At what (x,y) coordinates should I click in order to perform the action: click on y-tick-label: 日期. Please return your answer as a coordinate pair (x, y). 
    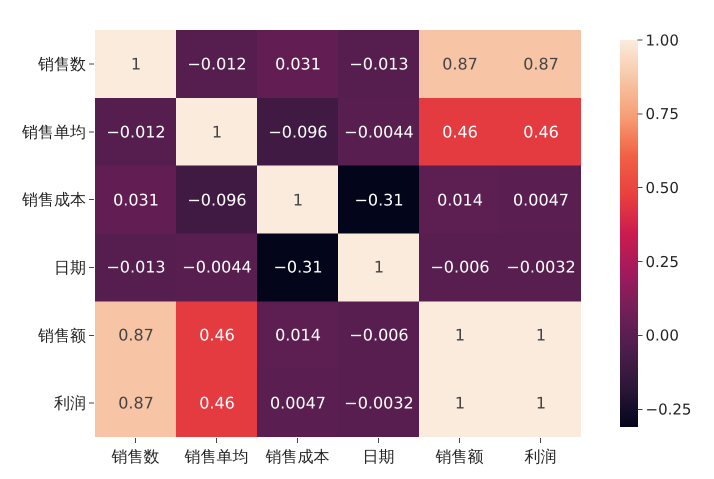
    Looking at the image, I should click on (70, 268).